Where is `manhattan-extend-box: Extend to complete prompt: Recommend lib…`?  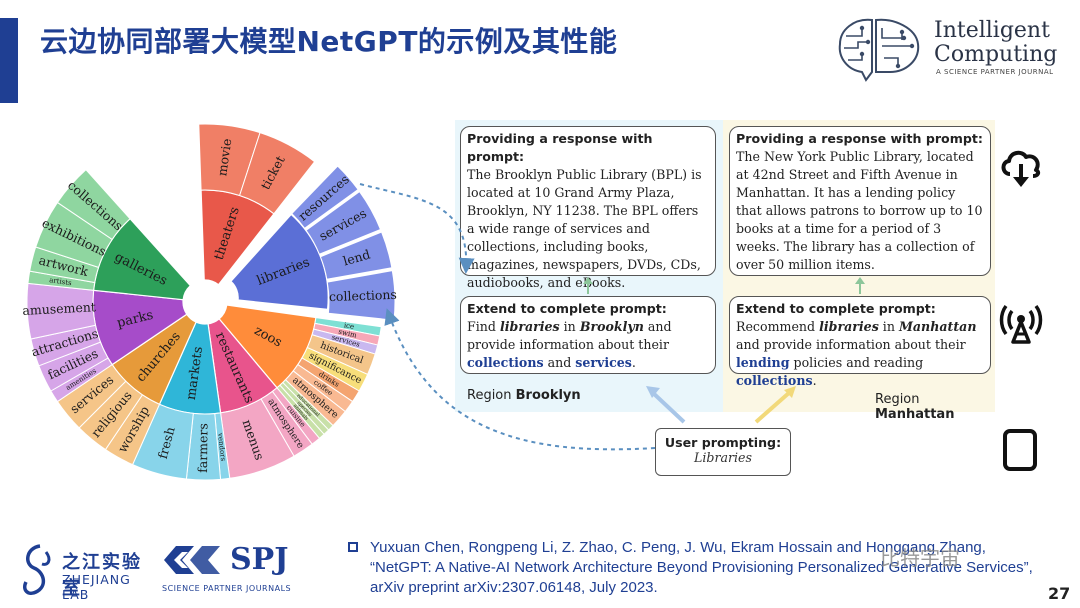 manhattan-extend-box: Extend to complete prompt: Recommend lib… is located at coordinates (860, 342).